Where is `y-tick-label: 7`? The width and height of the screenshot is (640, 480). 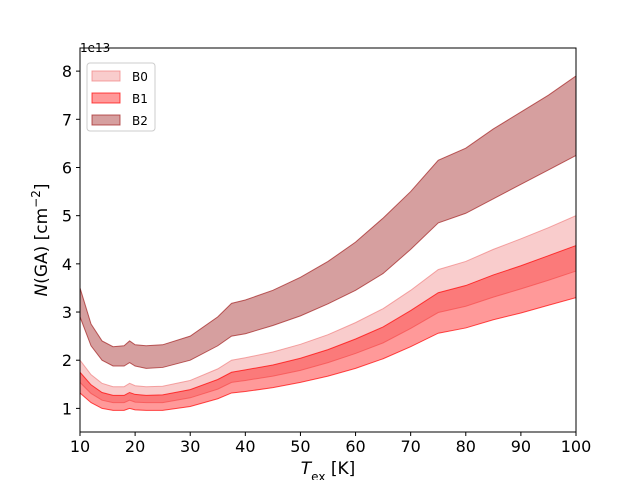
y-tick-label: 7 is located at coordinates (67, 119).